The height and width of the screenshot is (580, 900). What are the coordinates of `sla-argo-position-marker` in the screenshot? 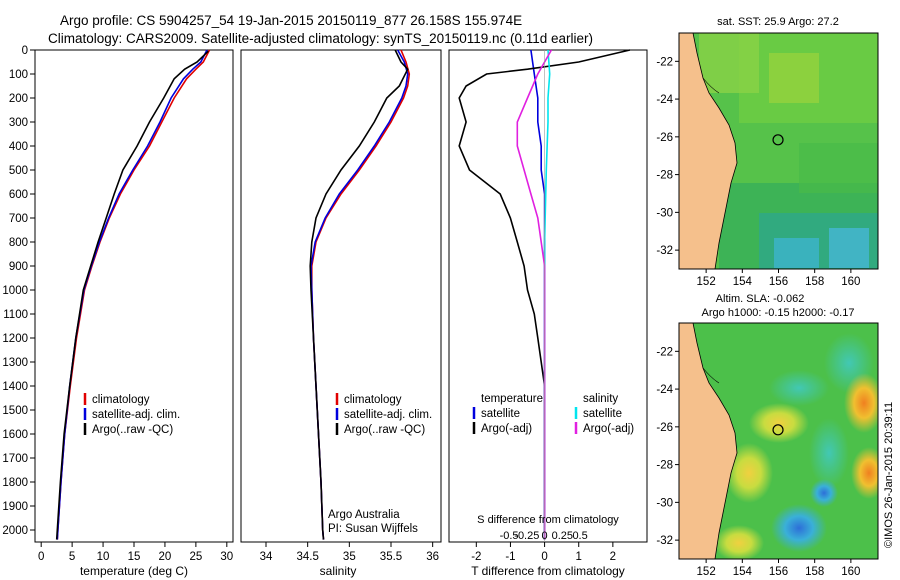 It's located at (778, 430).